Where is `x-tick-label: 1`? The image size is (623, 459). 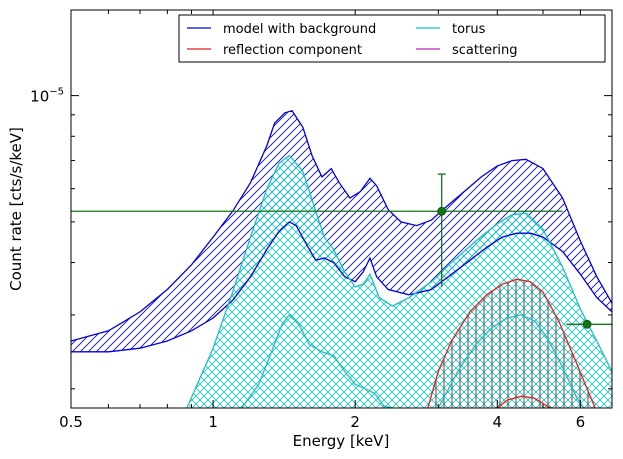
x-tick-label: 1 is located at coordinates (213, 422).